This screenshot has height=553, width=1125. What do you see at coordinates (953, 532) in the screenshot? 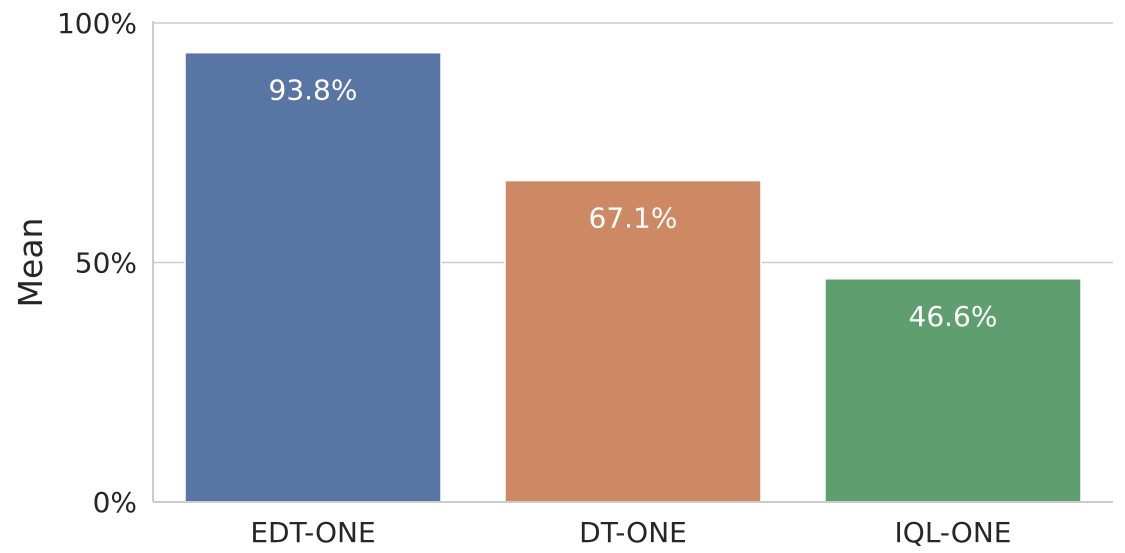
I see `x-tick-label: IQL-ONE` at bounding box center [953, 532].